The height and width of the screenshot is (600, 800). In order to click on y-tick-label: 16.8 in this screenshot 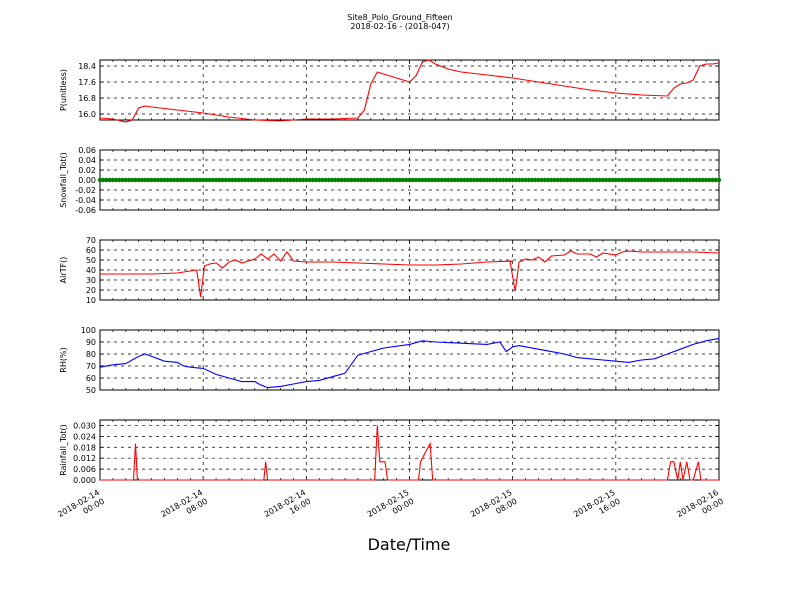, I will do `click(87, 98)`.